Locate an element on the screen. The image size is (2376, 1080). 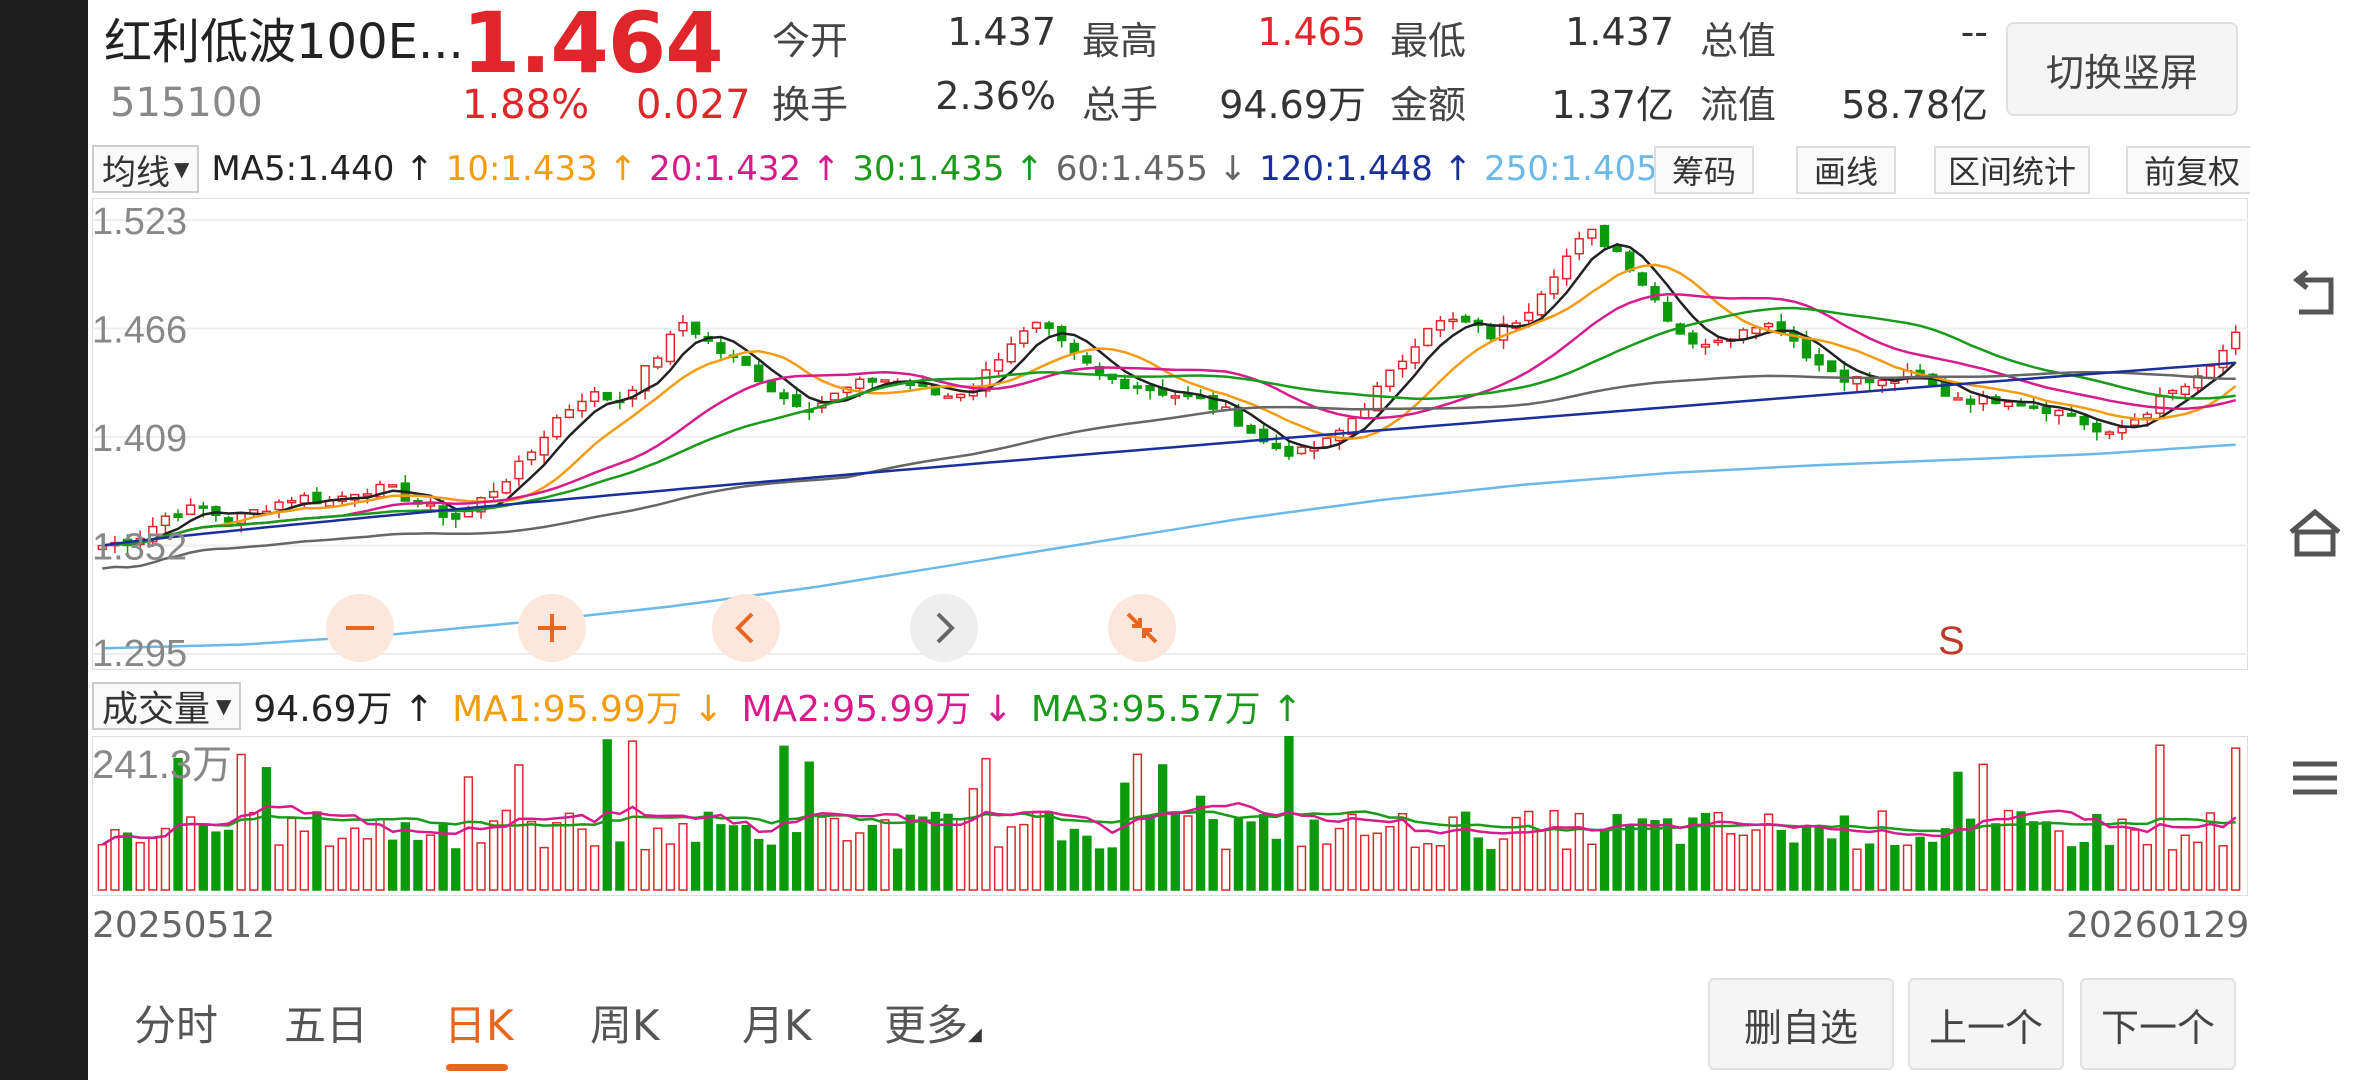
change-amount: 0.027 is located at coordinates (693, 105).